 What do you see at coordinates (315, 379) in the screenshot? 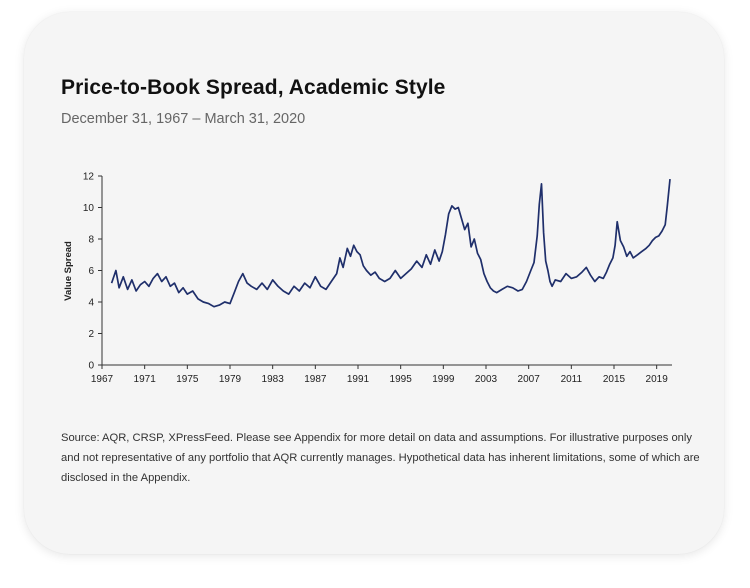
I see `x-tick-label: 1987` at bounding box center [315, 379].